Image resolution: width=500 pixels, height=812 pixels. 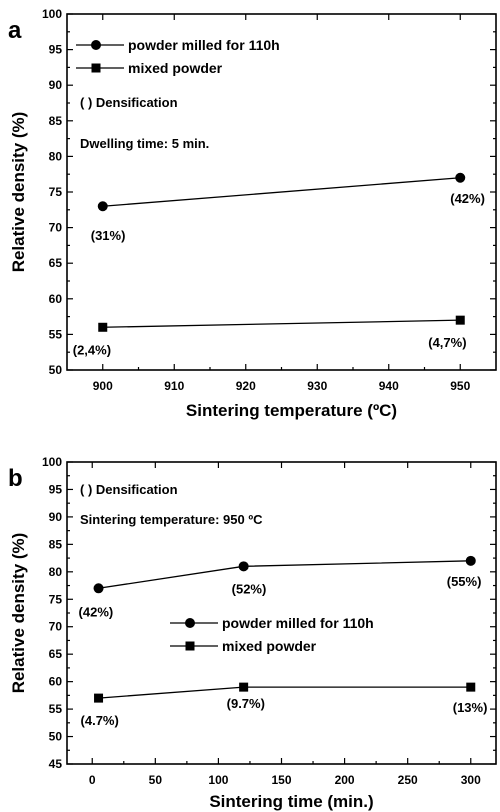 What do you see at coordinates (470, 707) in the screenshot?
I see `data-label: (13%)` at bounding box center [470, 707].